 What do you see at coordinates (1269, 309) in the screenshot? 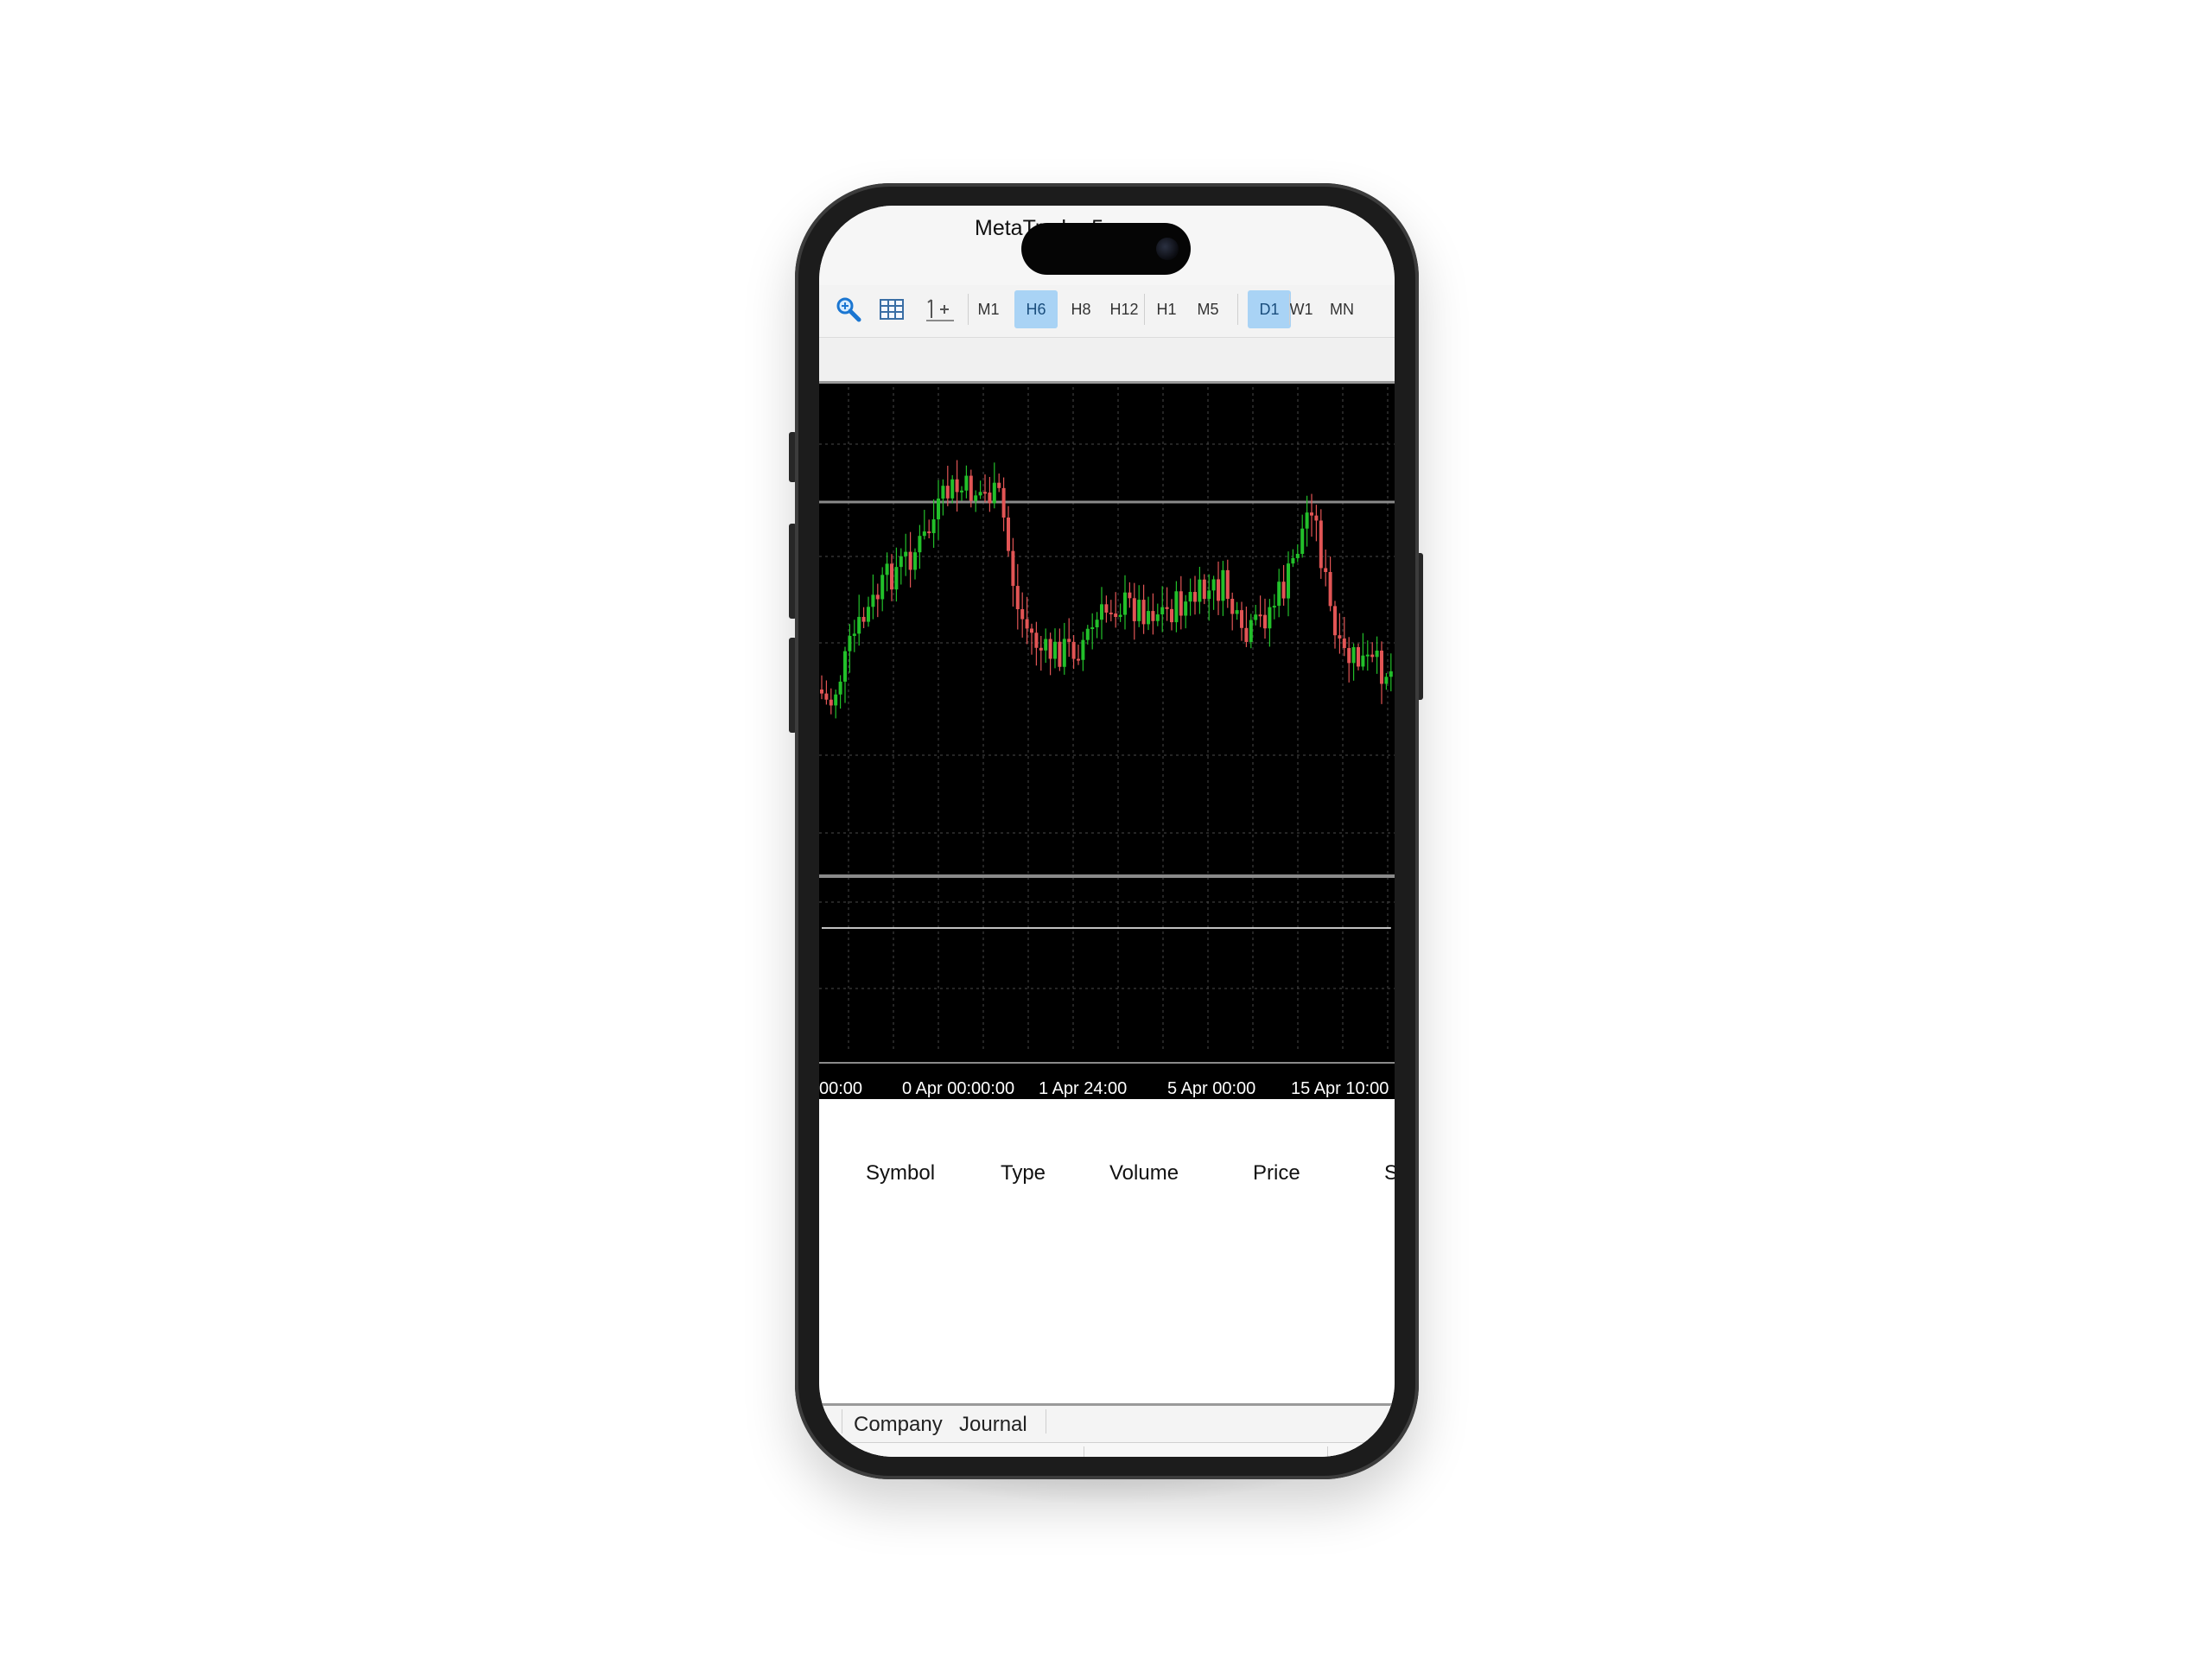
I see `timeframe-button: D1` at bounding box center [1269, 309].